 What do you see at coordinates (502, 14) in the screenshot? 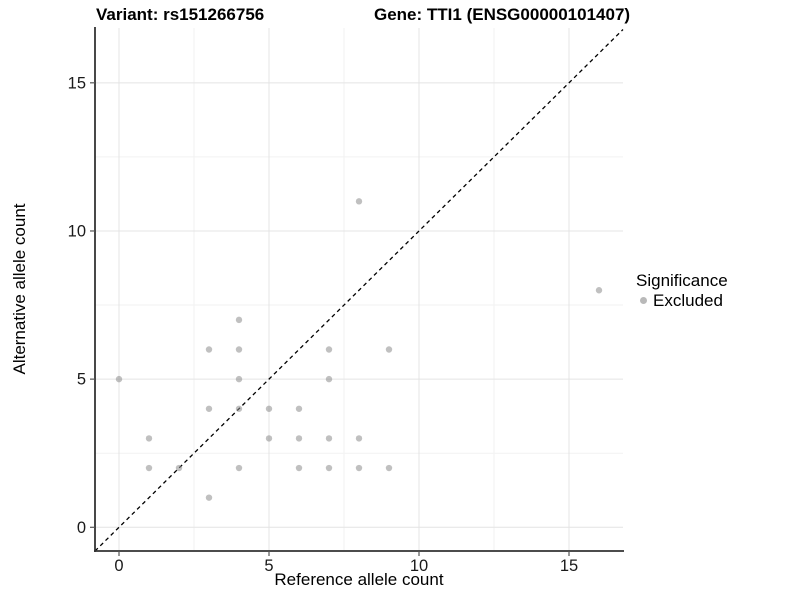
I see `plot-title-gene: Gene: TTI1 (ENSG00000101407)` at bounding box center [502, 14].